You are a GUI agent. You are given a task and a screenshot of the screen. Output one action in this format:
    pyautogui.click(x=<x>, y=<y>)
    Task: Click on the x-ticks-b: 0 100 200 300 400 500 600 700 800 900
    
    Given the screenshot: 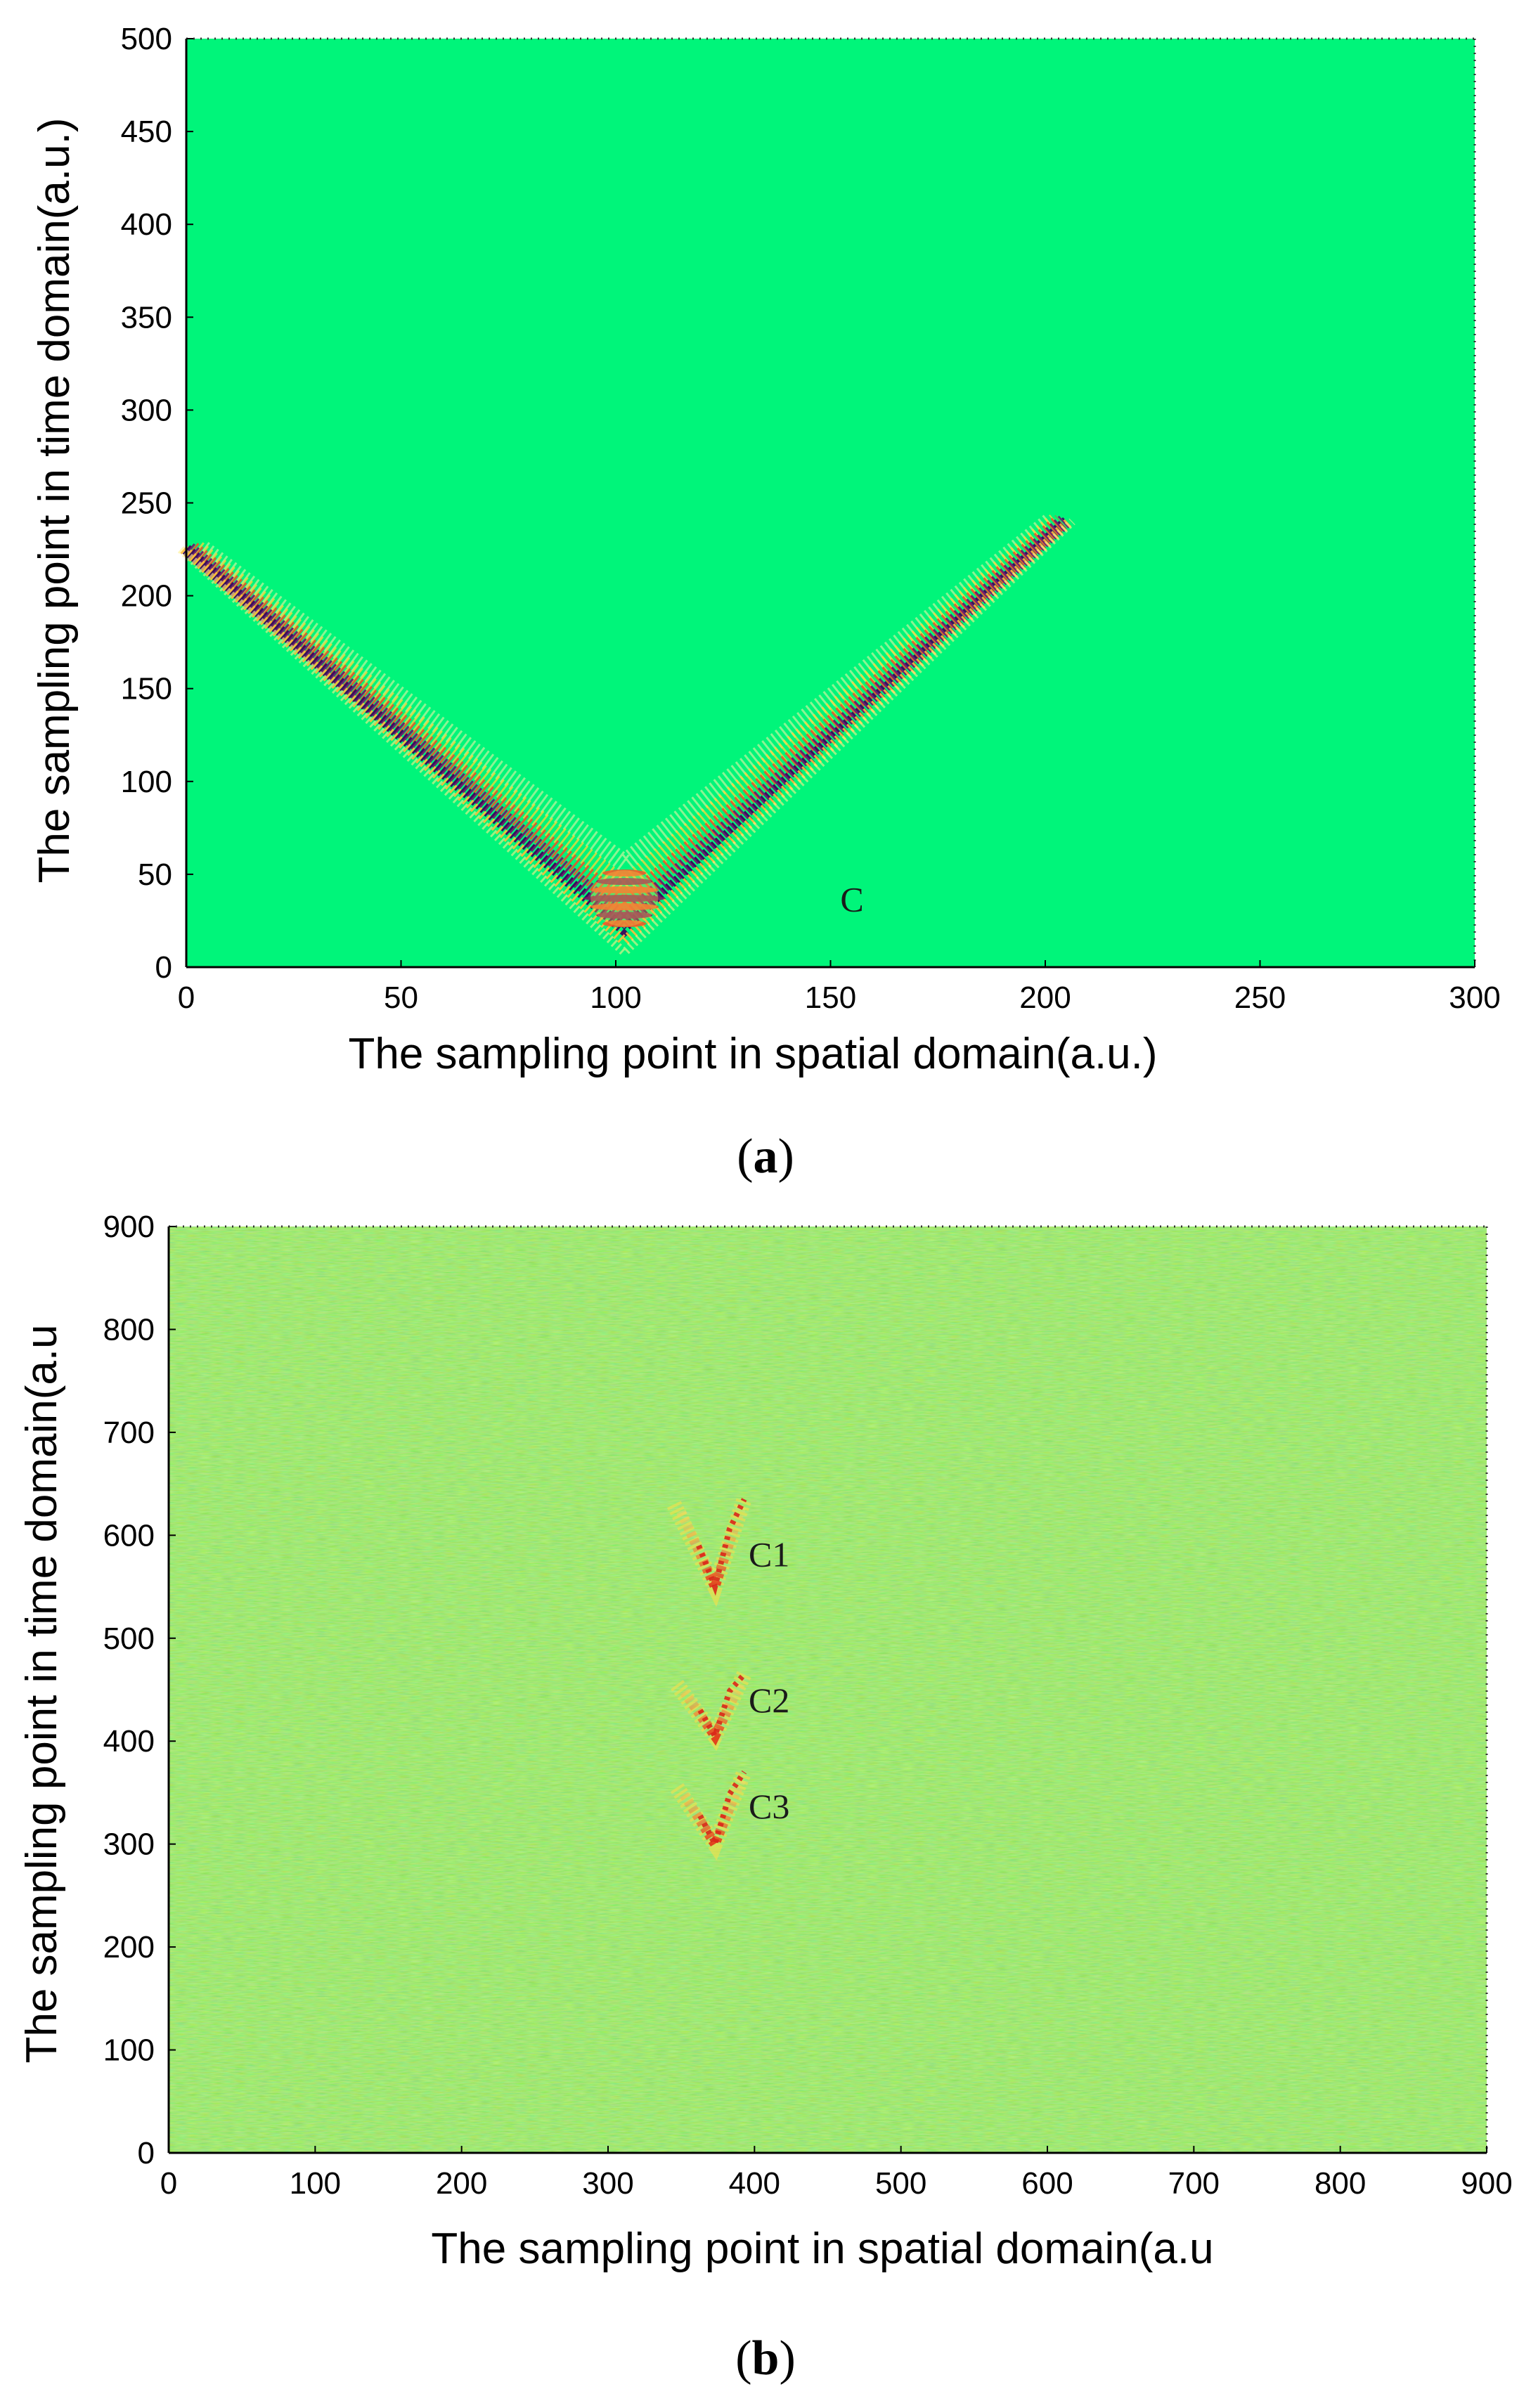 What is the action you would take?
    pyautogui.click(x=836, y=2173)
    